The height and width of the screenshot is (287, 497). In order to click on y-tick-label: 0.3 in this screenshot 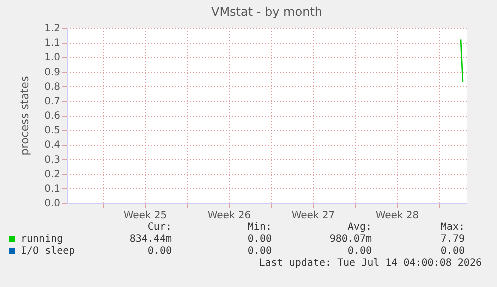, I will do `click(52, 160)`.